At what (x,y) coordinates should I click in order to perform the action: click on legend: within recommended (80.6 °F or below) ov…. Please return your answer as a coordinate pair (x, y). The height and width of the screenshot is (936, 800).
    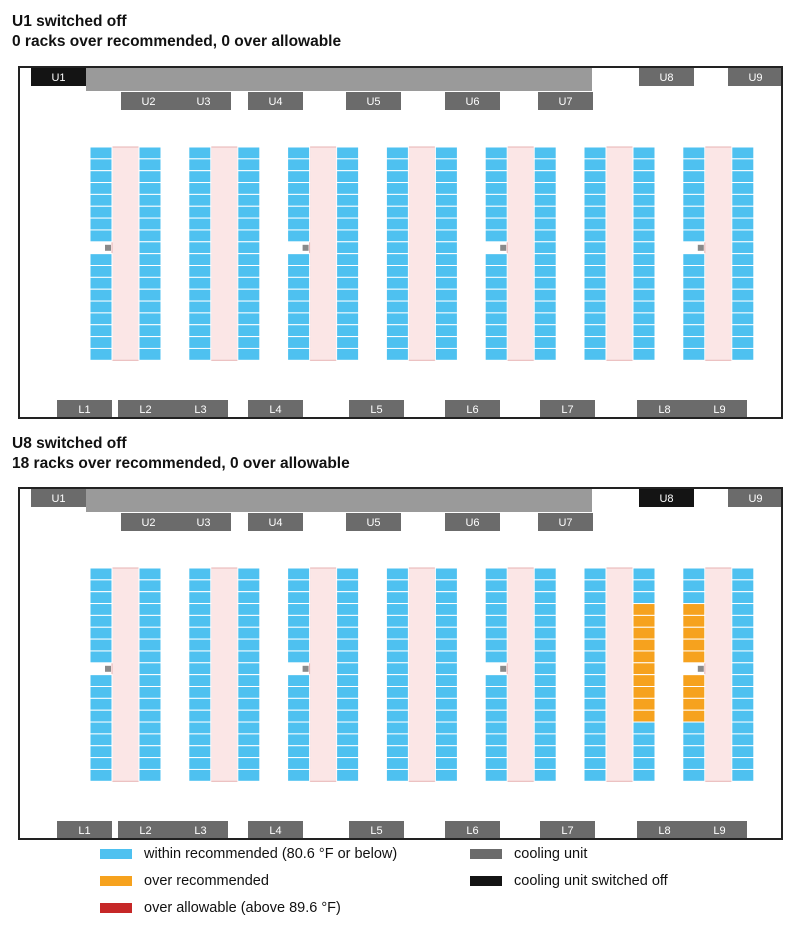
    Looking at the image, I should click on (420, 888).